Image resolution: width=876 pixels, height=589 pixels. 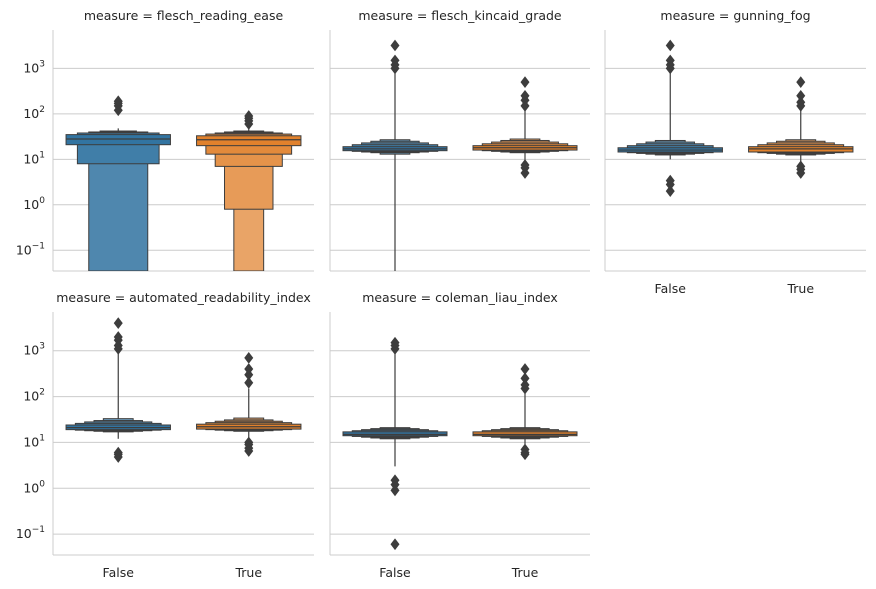 What do you see at coordinates (184, 15) in the screenshot?
I see `facet-title: measure = flesch_reading_ease` at bounding box center [184, 15].